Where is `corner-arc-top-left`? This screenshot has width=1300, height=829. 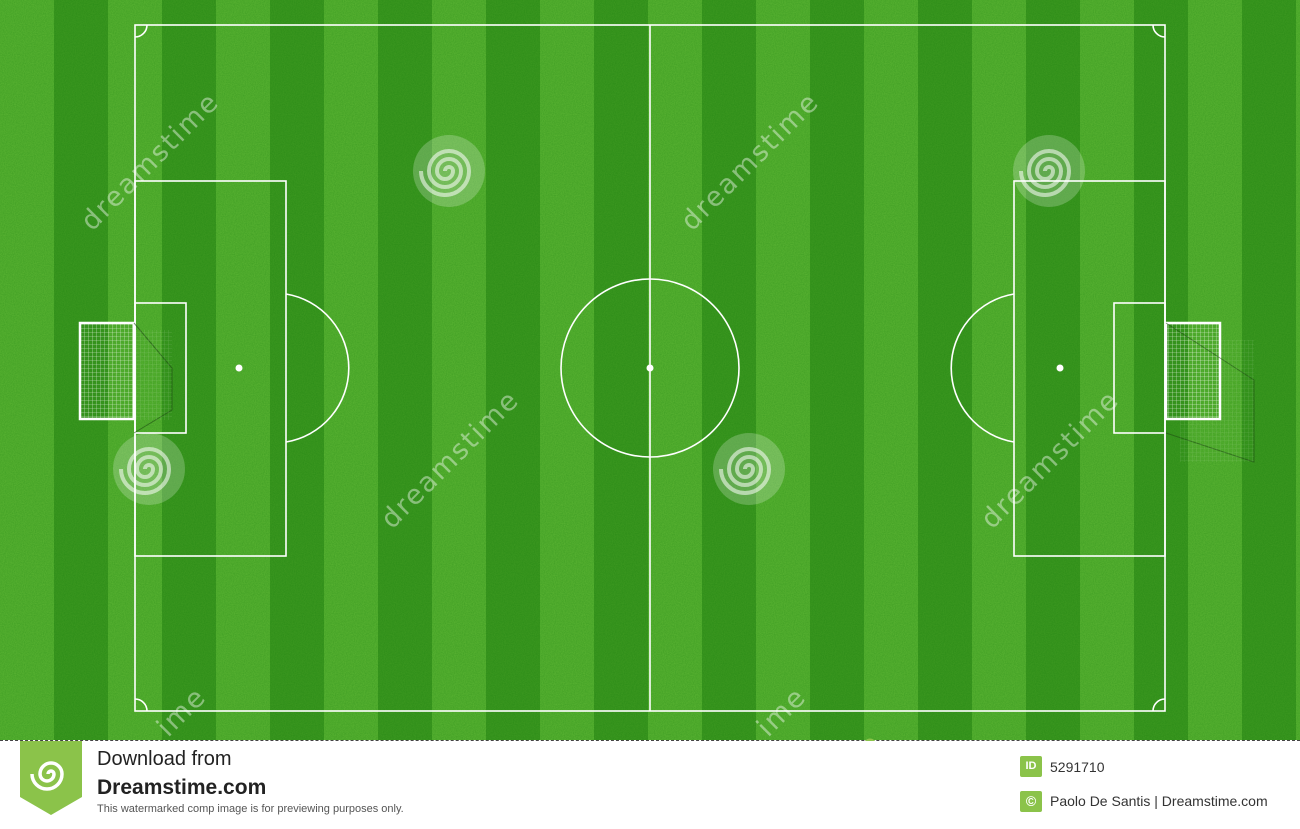 corner-arc-top-left is located at coordinates (141, 31).